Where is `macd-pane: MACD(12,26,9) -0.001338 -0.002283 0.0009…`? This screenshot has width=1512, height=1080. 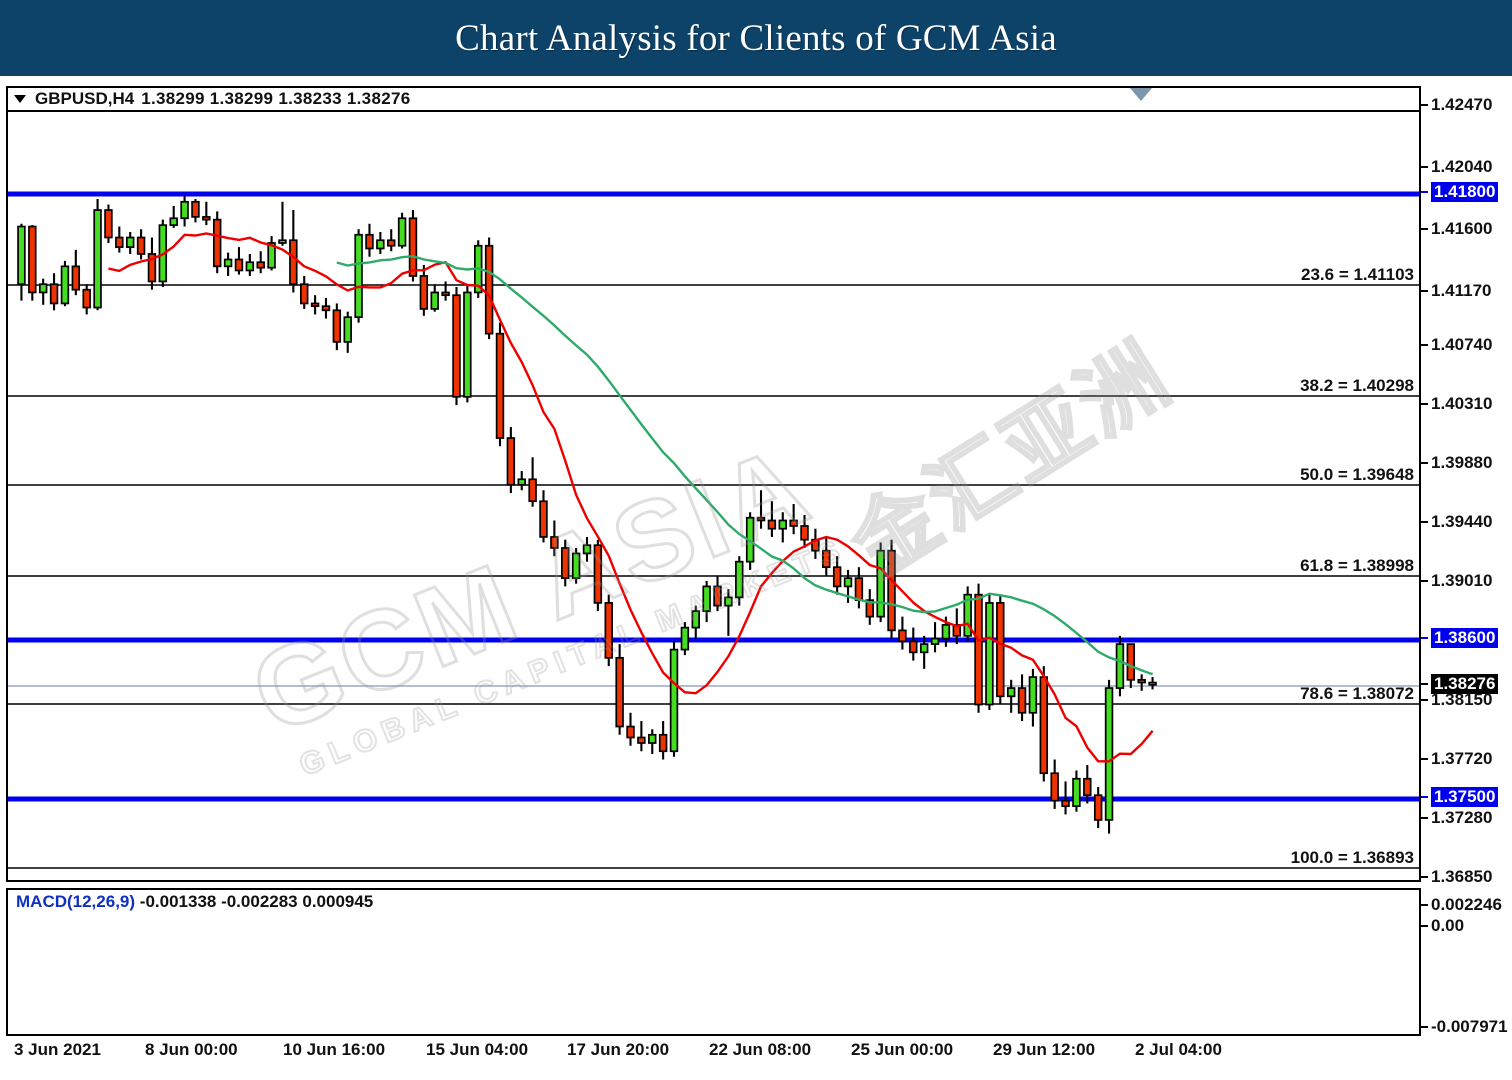 macd-pane: MACD(12,26,9) -0.001338 -0.002283 0.0009… is located at coordinates (713, 962).